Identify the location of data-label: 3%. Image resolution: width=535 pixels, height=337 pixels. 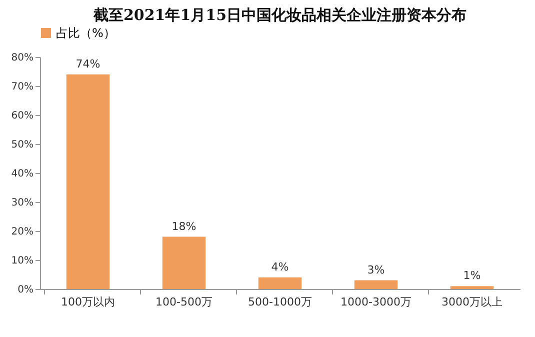
(376, 269).